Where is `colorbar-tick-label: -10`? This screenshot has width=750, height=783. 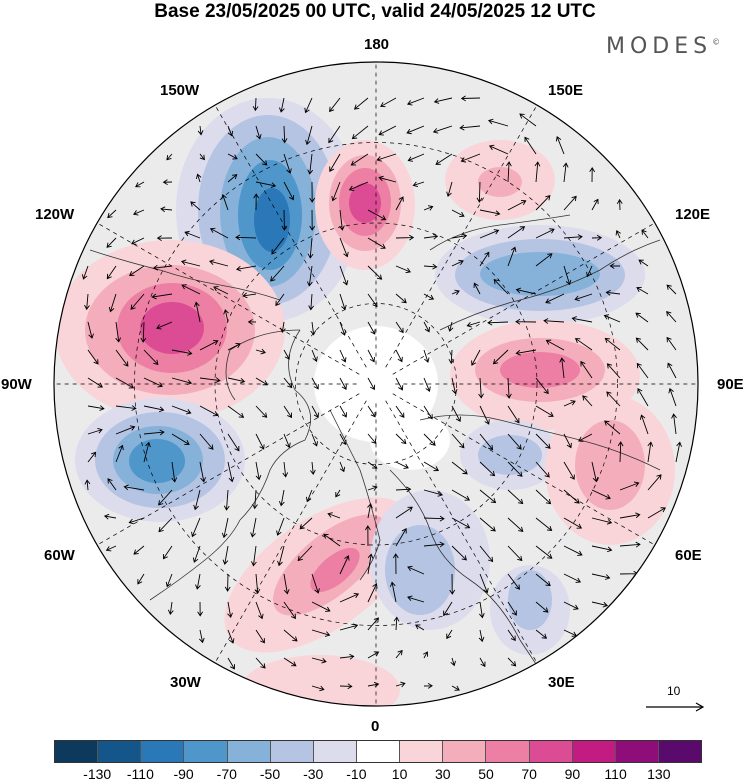
colorbar-tick-label: -10 is located at coordinates (356, 774).